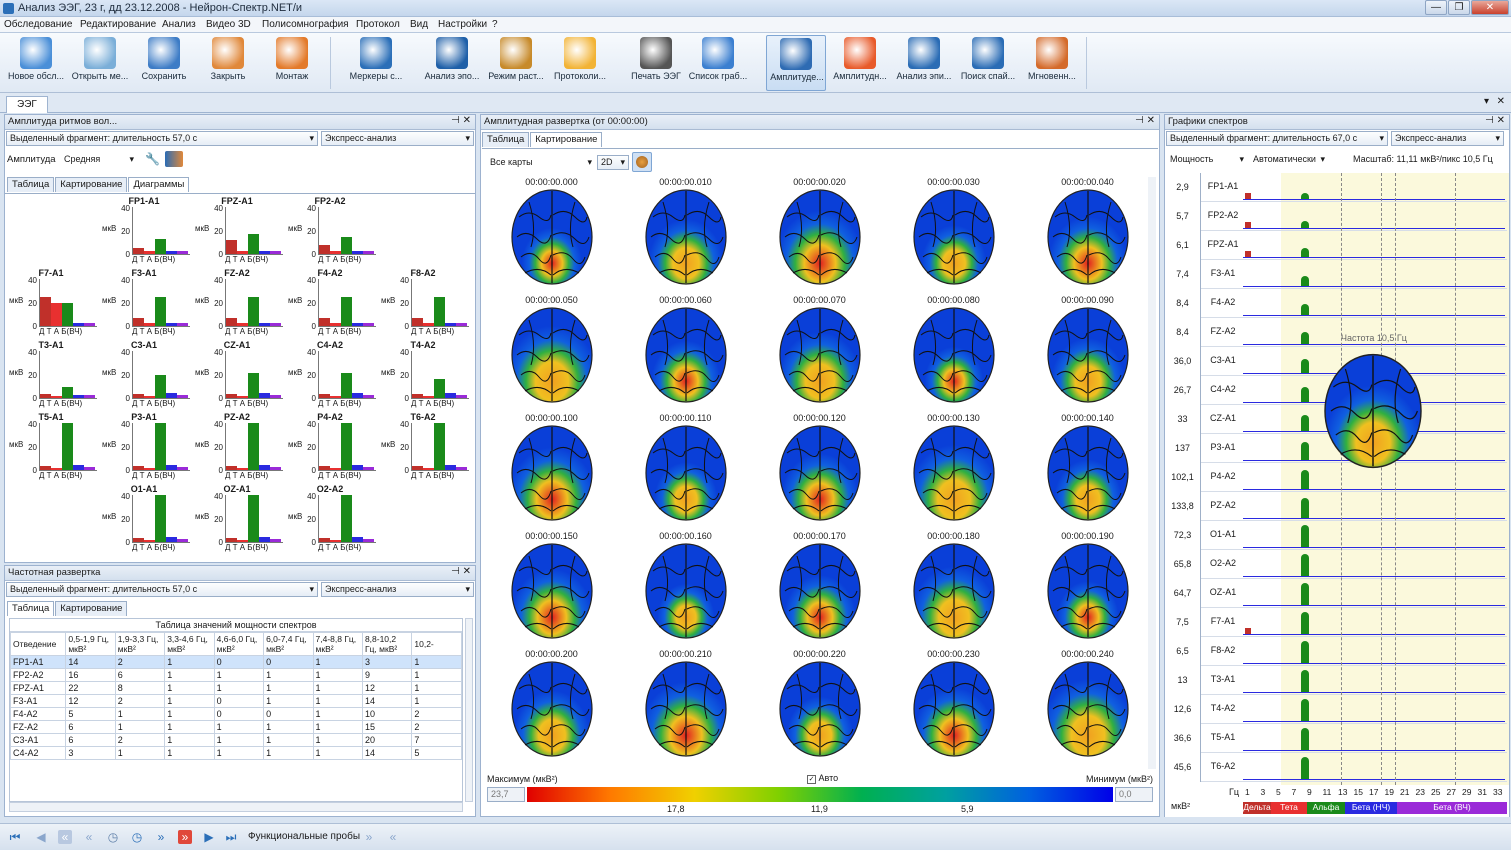  What do you see at coordinates (823, 778) in the screenshot?
I see `auto-checkbox: ✓ Авто` at bounding box center [823, 778].